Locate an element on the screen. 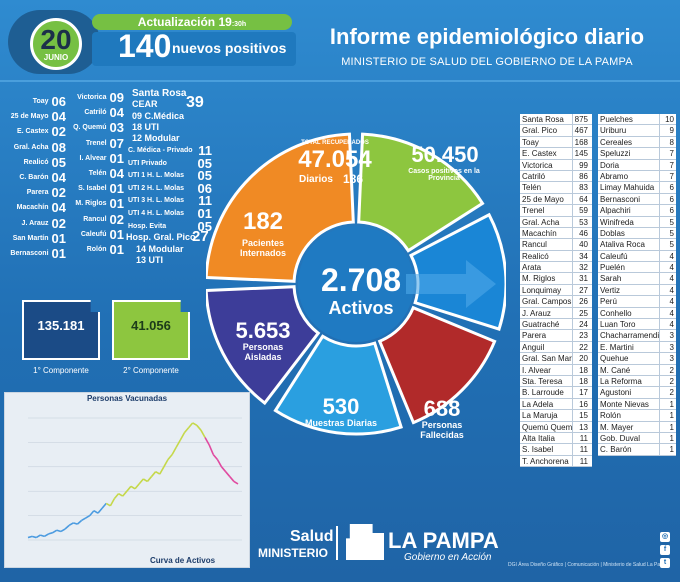  table-cell-name: J. Arauz is located at coordinates (536, 313).